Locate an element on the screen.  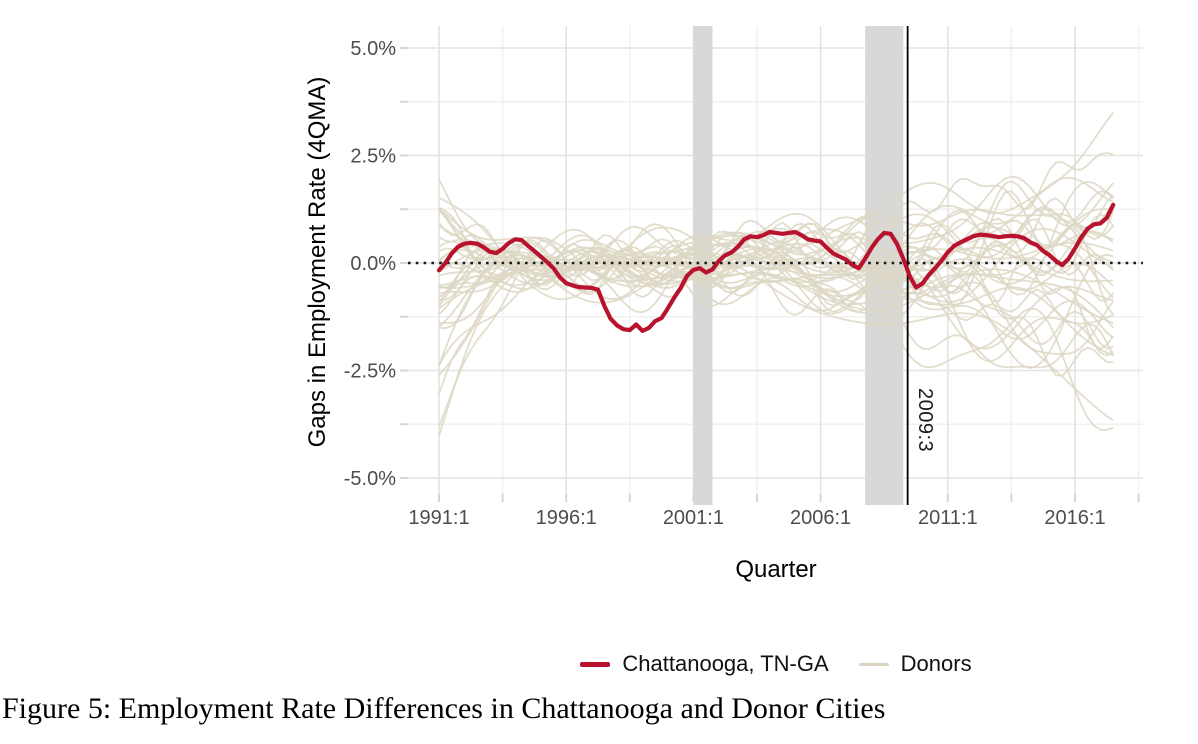
legend-key-line-red-icon is located at coordinates (595, 664).